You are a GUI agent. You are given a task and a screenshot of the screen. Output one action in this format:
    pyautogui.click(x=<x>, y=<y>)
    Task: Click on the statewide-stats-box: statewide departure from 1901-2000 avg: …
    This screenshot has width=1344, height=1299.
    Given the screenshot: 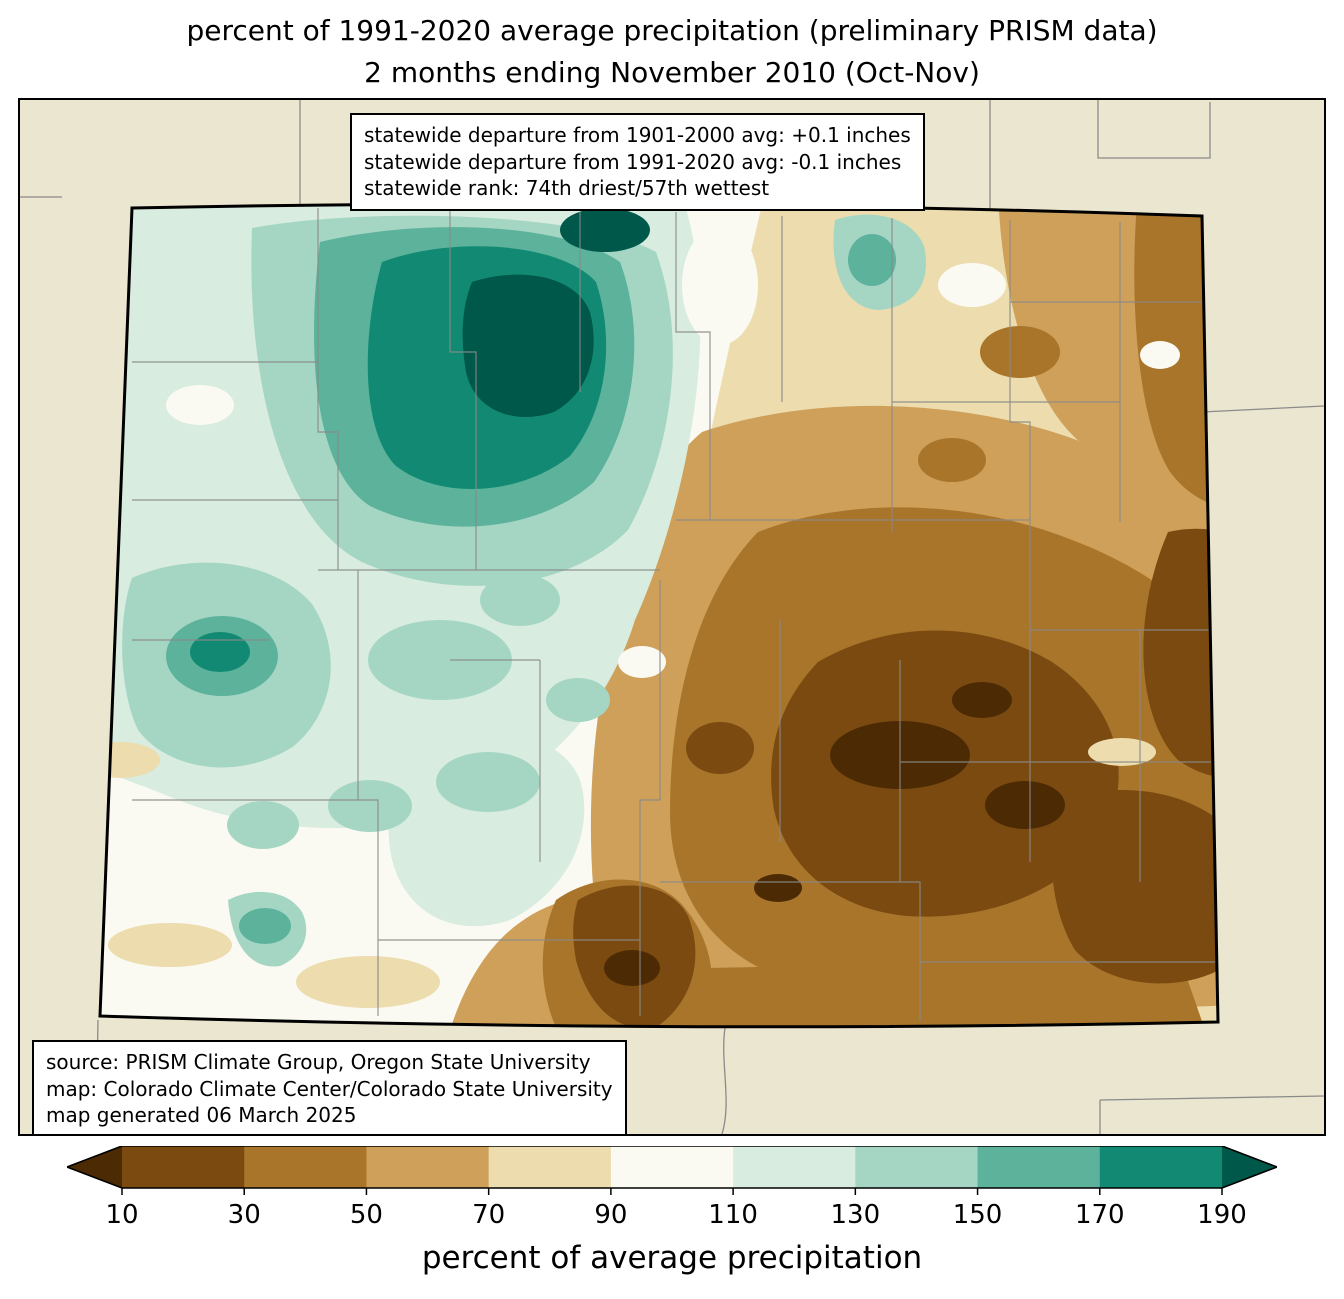 What is the action you would take?
    pyautogui.click(x=637, y=162)
    